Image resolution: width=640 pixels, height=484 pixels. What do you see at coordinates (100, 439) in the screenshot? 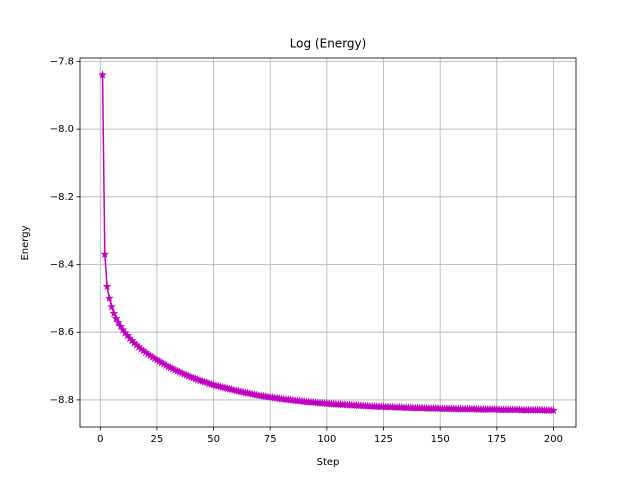
I see `x-tick-label: 0` at bounding box center [100, 439].